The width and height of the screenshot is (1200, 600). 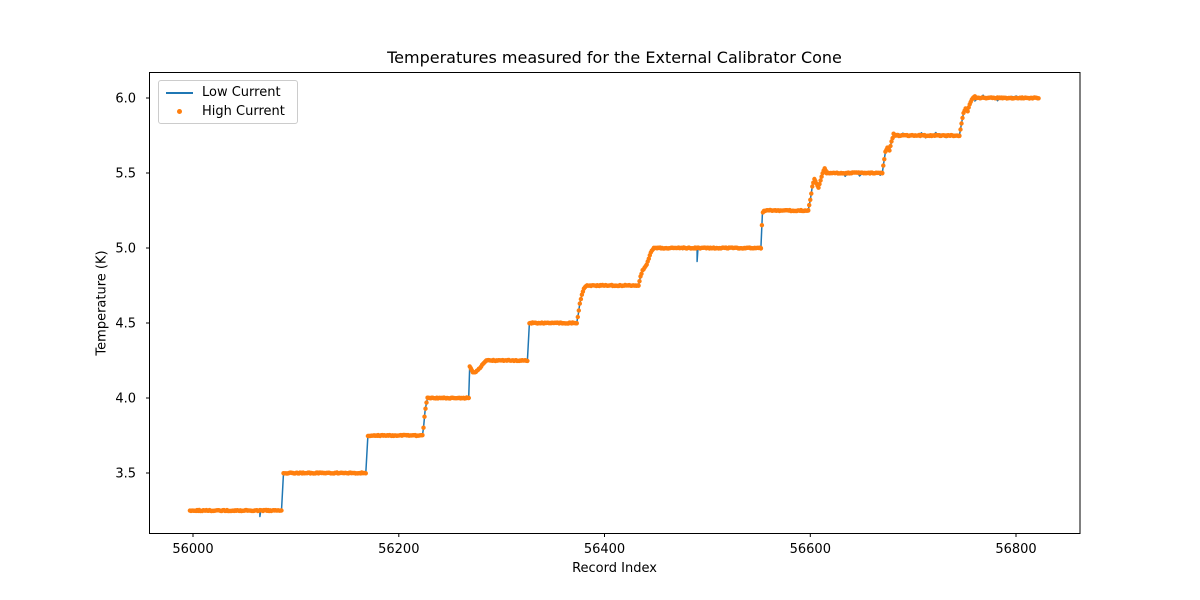 I want to click on y-tick-label: 3.5, so click(x=125, y=474).